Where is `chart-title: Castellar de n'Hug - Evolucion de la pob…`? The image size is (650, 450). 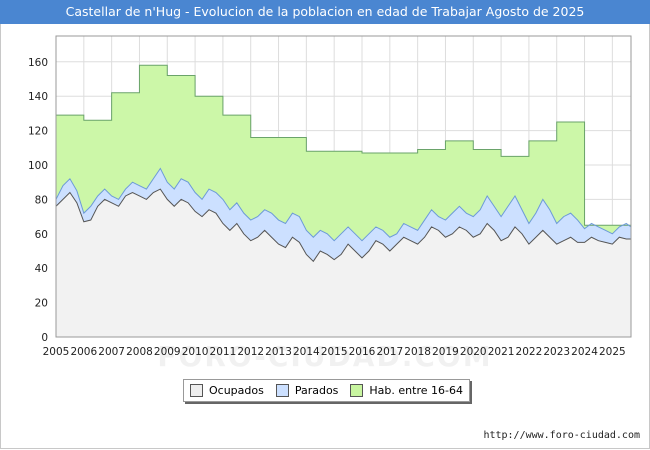
chart-title: Castellar de n'Hug - Evolucion de la pob… is located at coordinates (325, 12).